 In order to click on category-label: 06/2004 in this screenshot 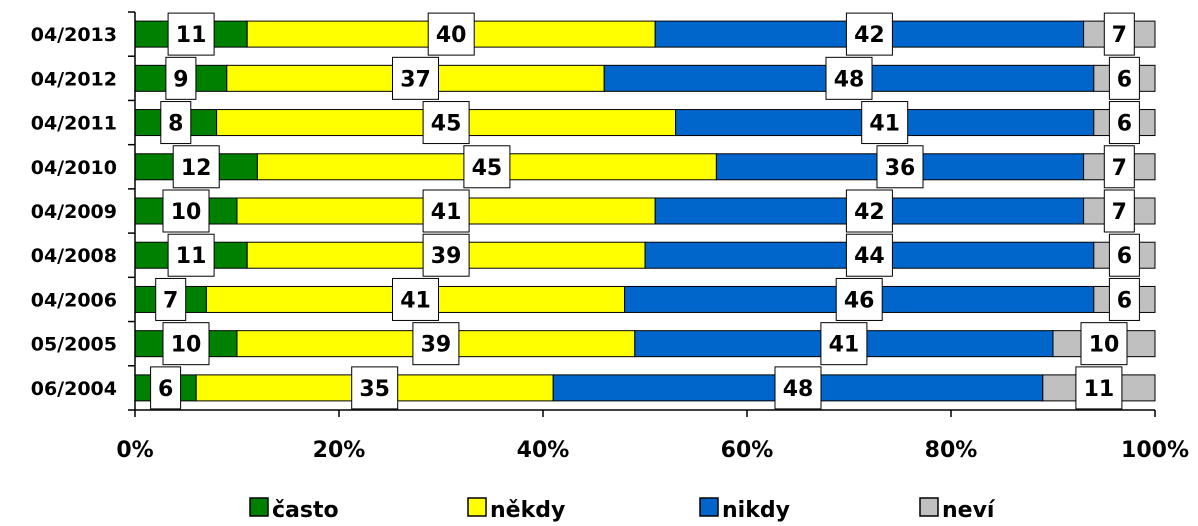, I will do `click(74, 389)`.